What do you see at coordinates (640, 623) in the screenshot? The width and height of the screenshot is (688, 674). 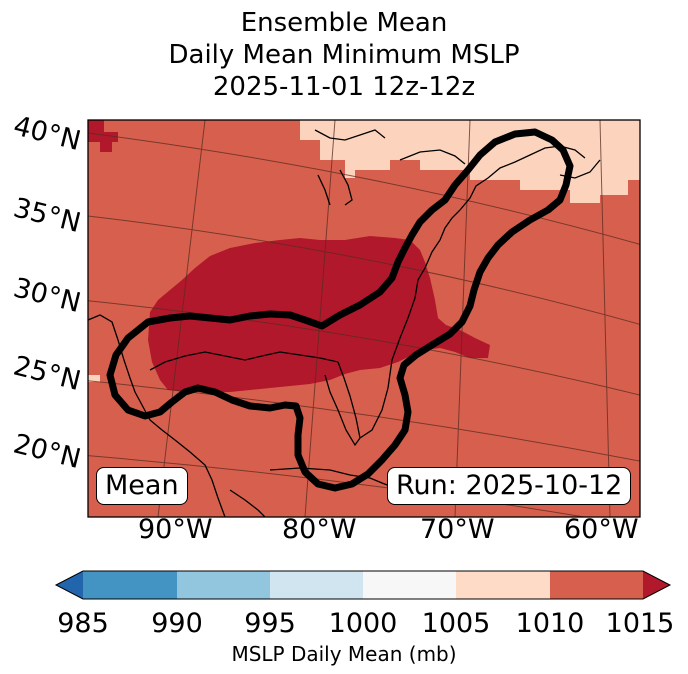 I see `colorbar-tick-1015: 1015` at bounding box center [640, 623].